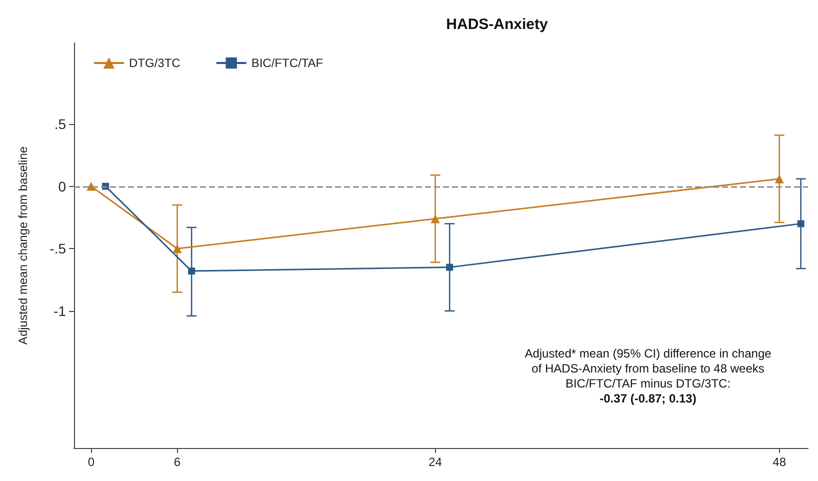  Describe the element at coordinates (435, 462) in the screenshot. I see `x-tick-label: 24` at that location.